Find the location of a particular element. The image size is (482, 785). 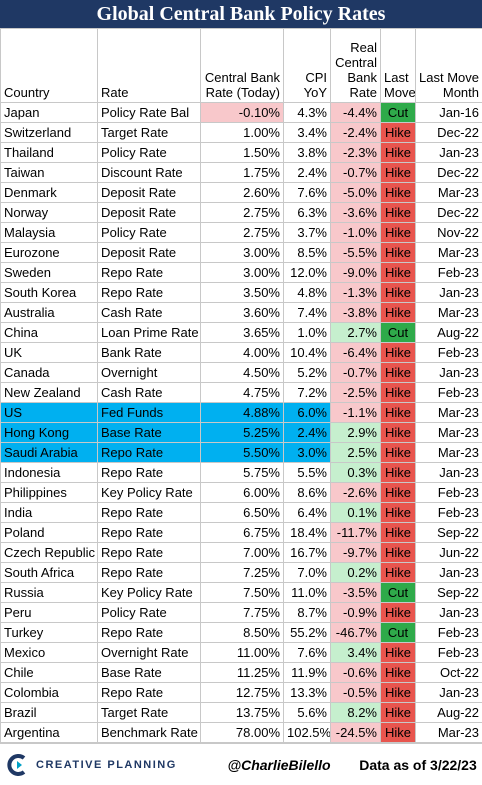

table-cell: 4.75% is located at coordinates (242, 393).